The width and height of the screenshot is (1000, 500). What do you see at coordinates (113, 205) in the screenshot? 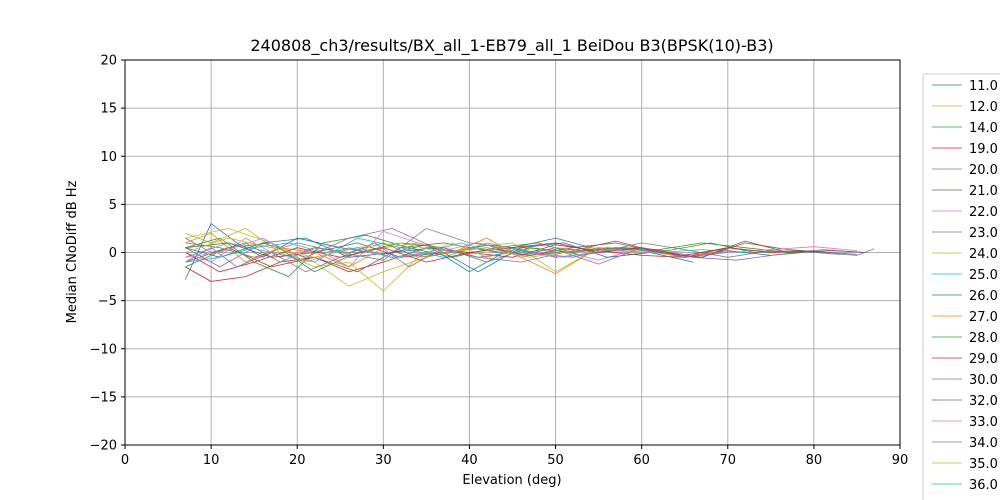
I see `y-tick-label: 5` at bounding box center [113, 205].